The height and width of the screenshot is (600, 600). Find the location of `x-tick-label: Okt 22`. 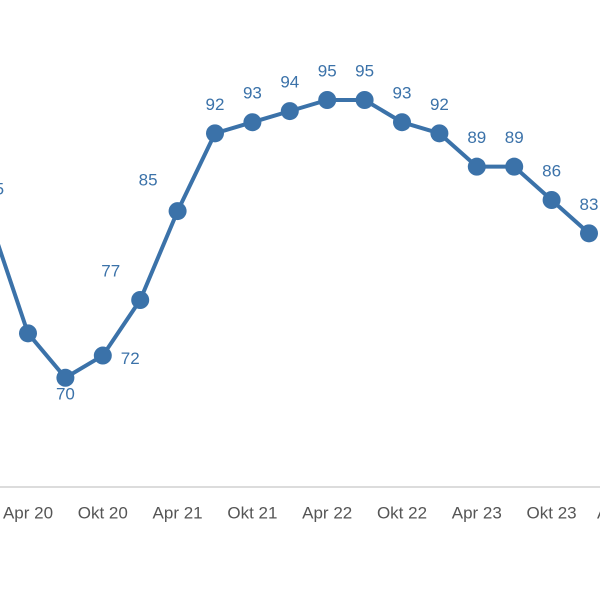

x-tick-label: Okt 22 is located at coordinates (402, 512).